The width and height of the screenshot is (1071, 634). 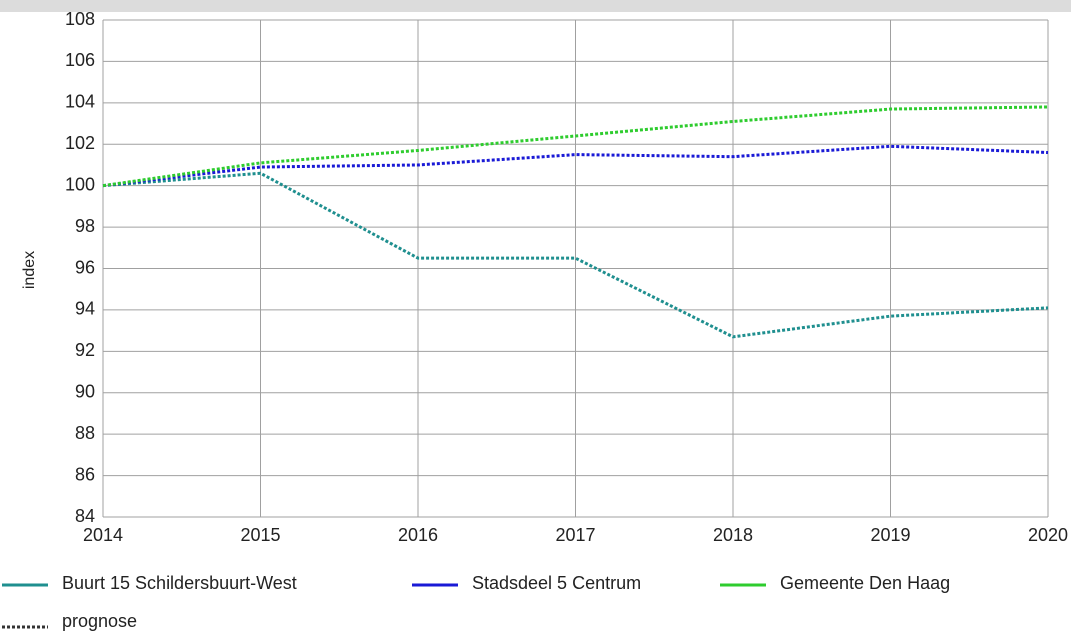 I want to click on legend-label: Buurt 15 Schildersbuurt-West, so click(x=179, y=583).